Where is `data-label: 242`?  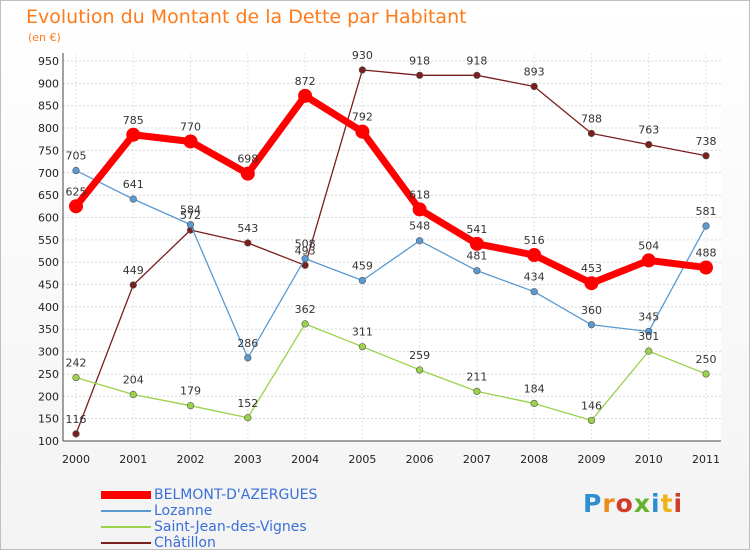
data-label: 242 is located at coordinates (76, 363).